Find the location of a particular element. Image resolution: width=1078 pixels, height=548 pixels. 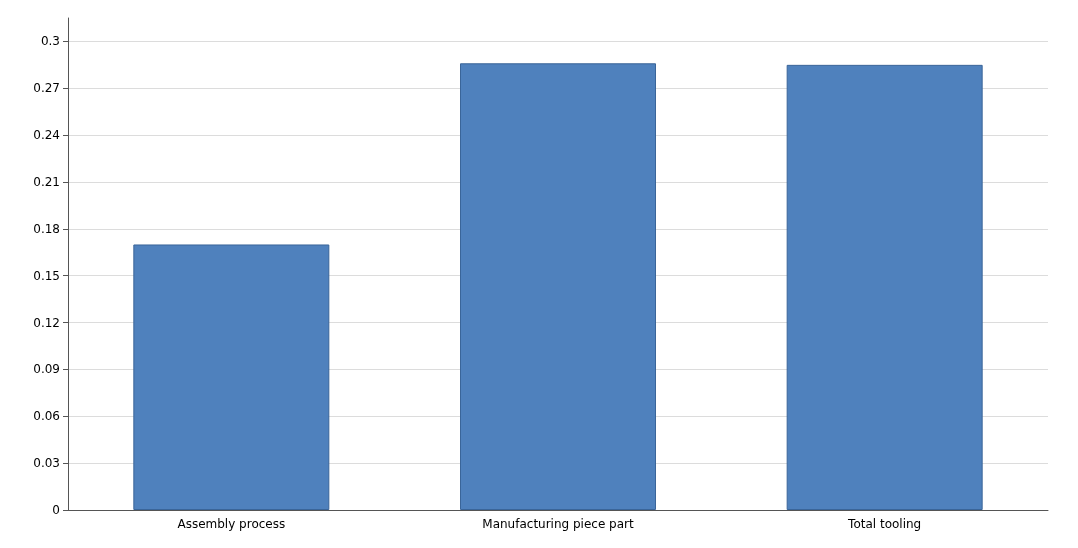

y-tick-label: 0.24 is located at coordinates (46, 135).